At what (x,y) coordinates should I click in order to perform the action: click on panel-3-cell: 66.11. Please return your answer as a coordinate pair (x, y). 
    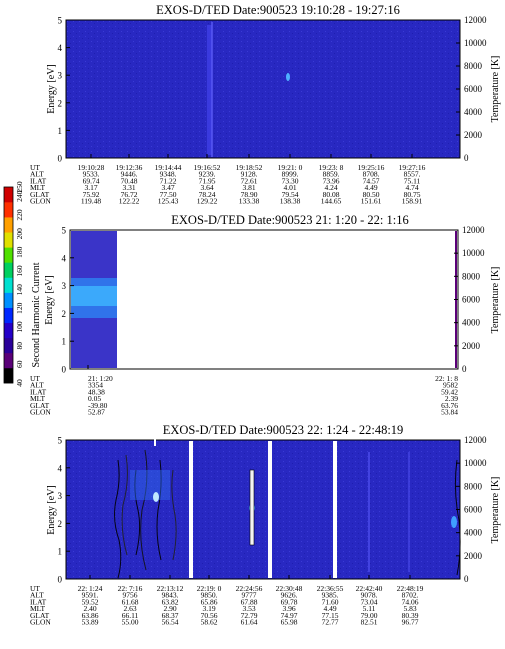
    Looking at the image, I should click on (130, 615).